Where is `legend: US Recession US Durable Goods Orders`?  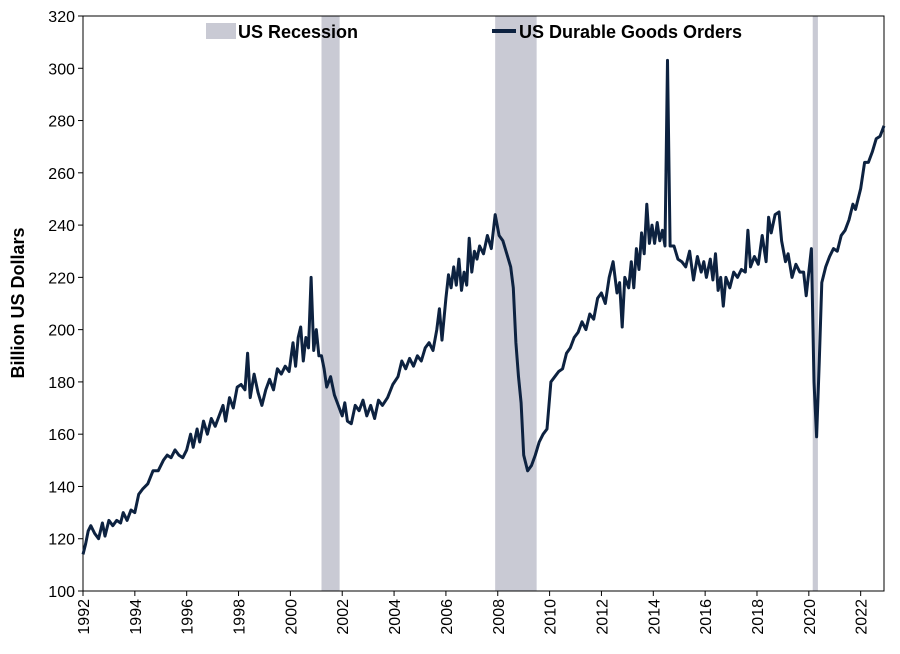
legend: US Recession US Durable Goods Orders is located at coordinates (474, 32).